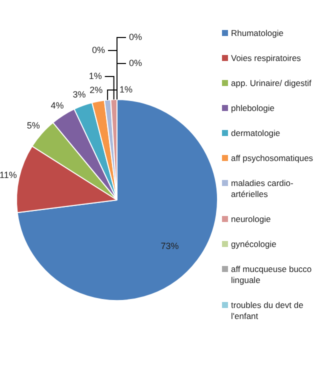  What do you see at coordinates (169, 246) in the screenshot?
I see `data-label: 73%` at bounding box center [169, 246].